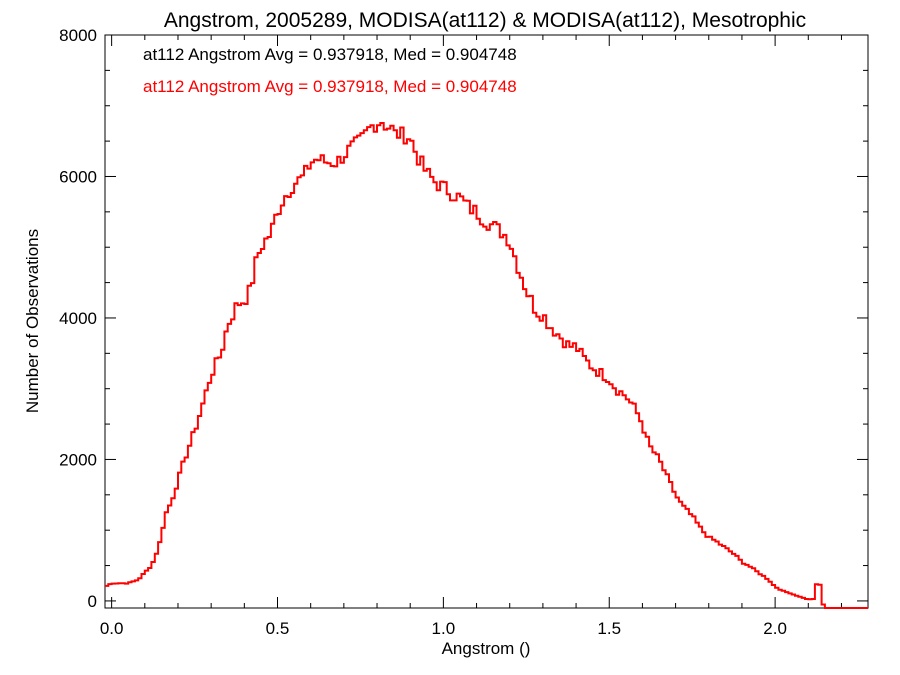 The height and width of the screenshot is (675, 900). I want to click on x-axis-label: Angstrom (), so click(486, 648).